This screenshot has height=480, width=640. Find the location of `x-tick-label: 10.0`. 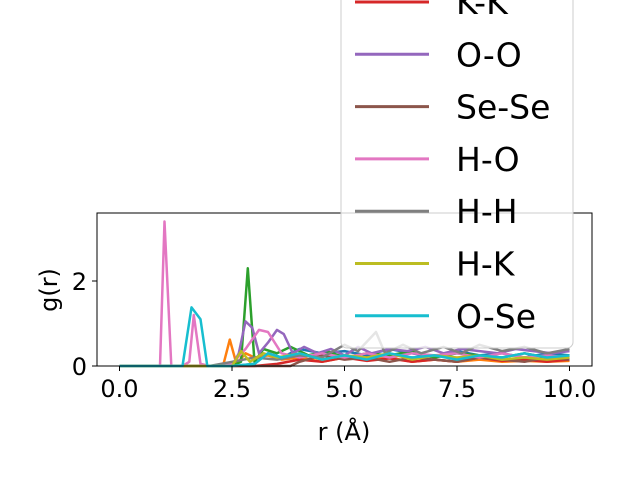

x-tick-label: 10.0 is located at coordinates (569, 389).